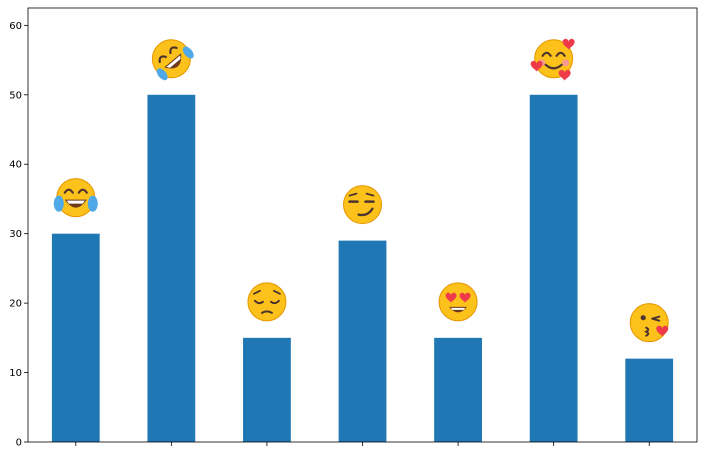 Image resolution: width=703 pixels, height=455 pixels. I want to click on y-tick-label: 60, so click(15, 26).